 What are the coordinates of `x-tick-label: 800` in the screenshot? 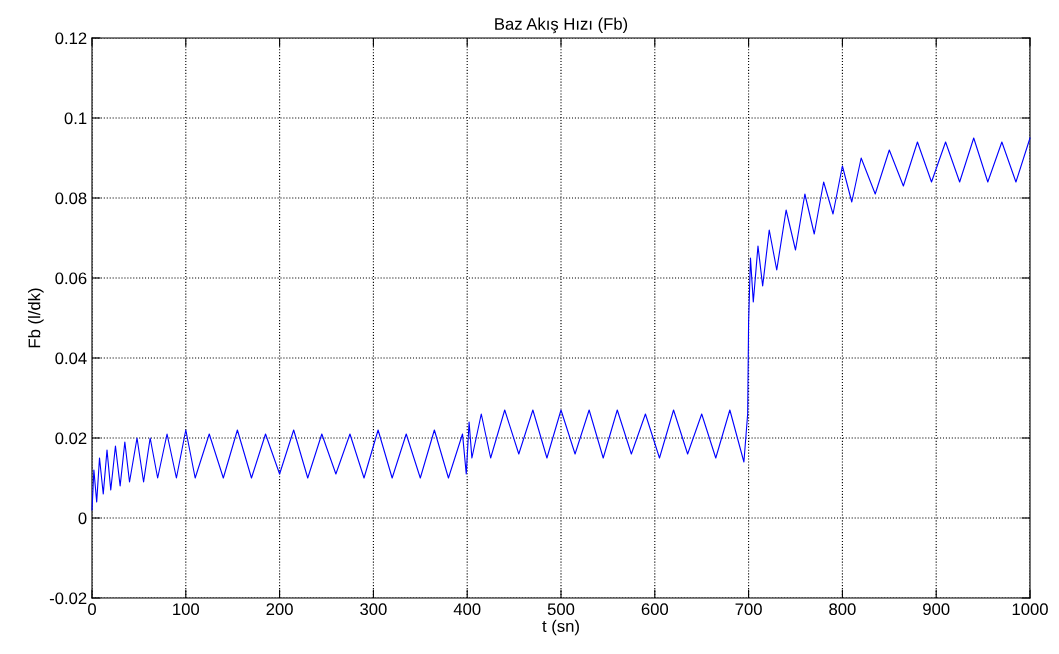 It's located at (842, 609).